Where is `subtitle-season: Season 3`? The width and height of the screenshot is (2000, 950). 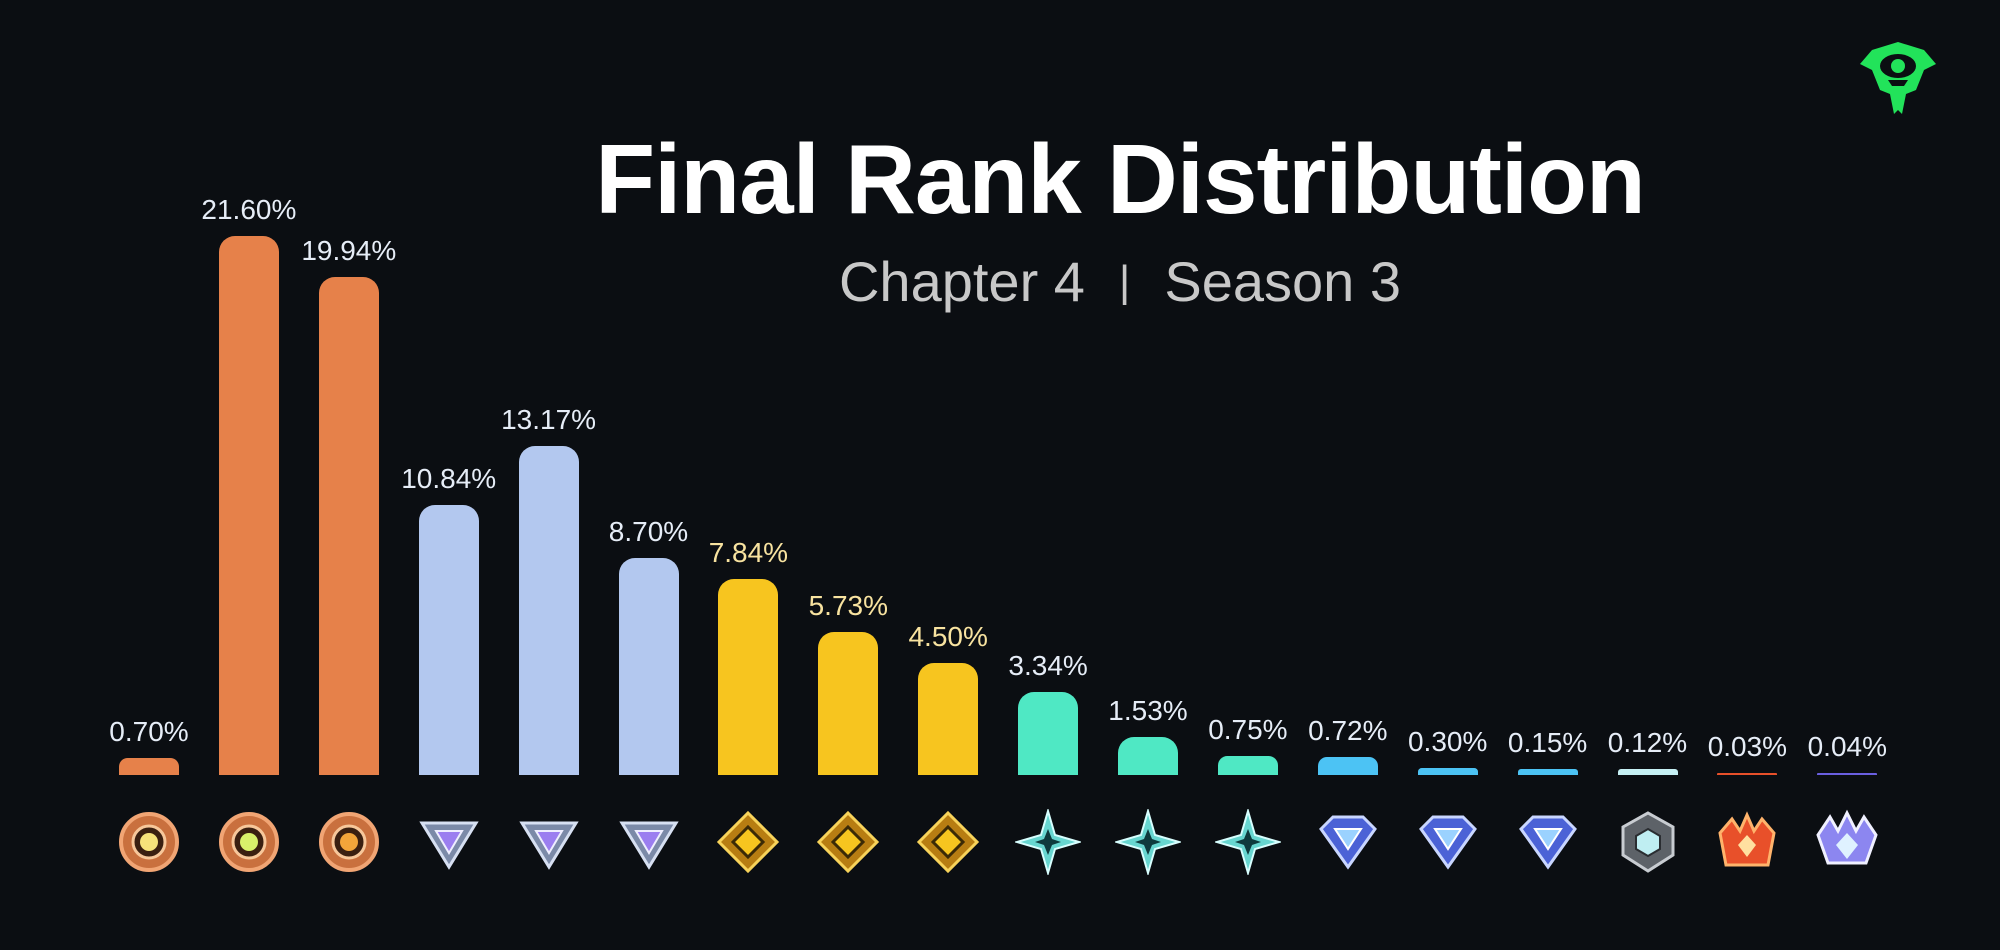
subtitle-season: Season 3 is located at coordinates (1282, 281).